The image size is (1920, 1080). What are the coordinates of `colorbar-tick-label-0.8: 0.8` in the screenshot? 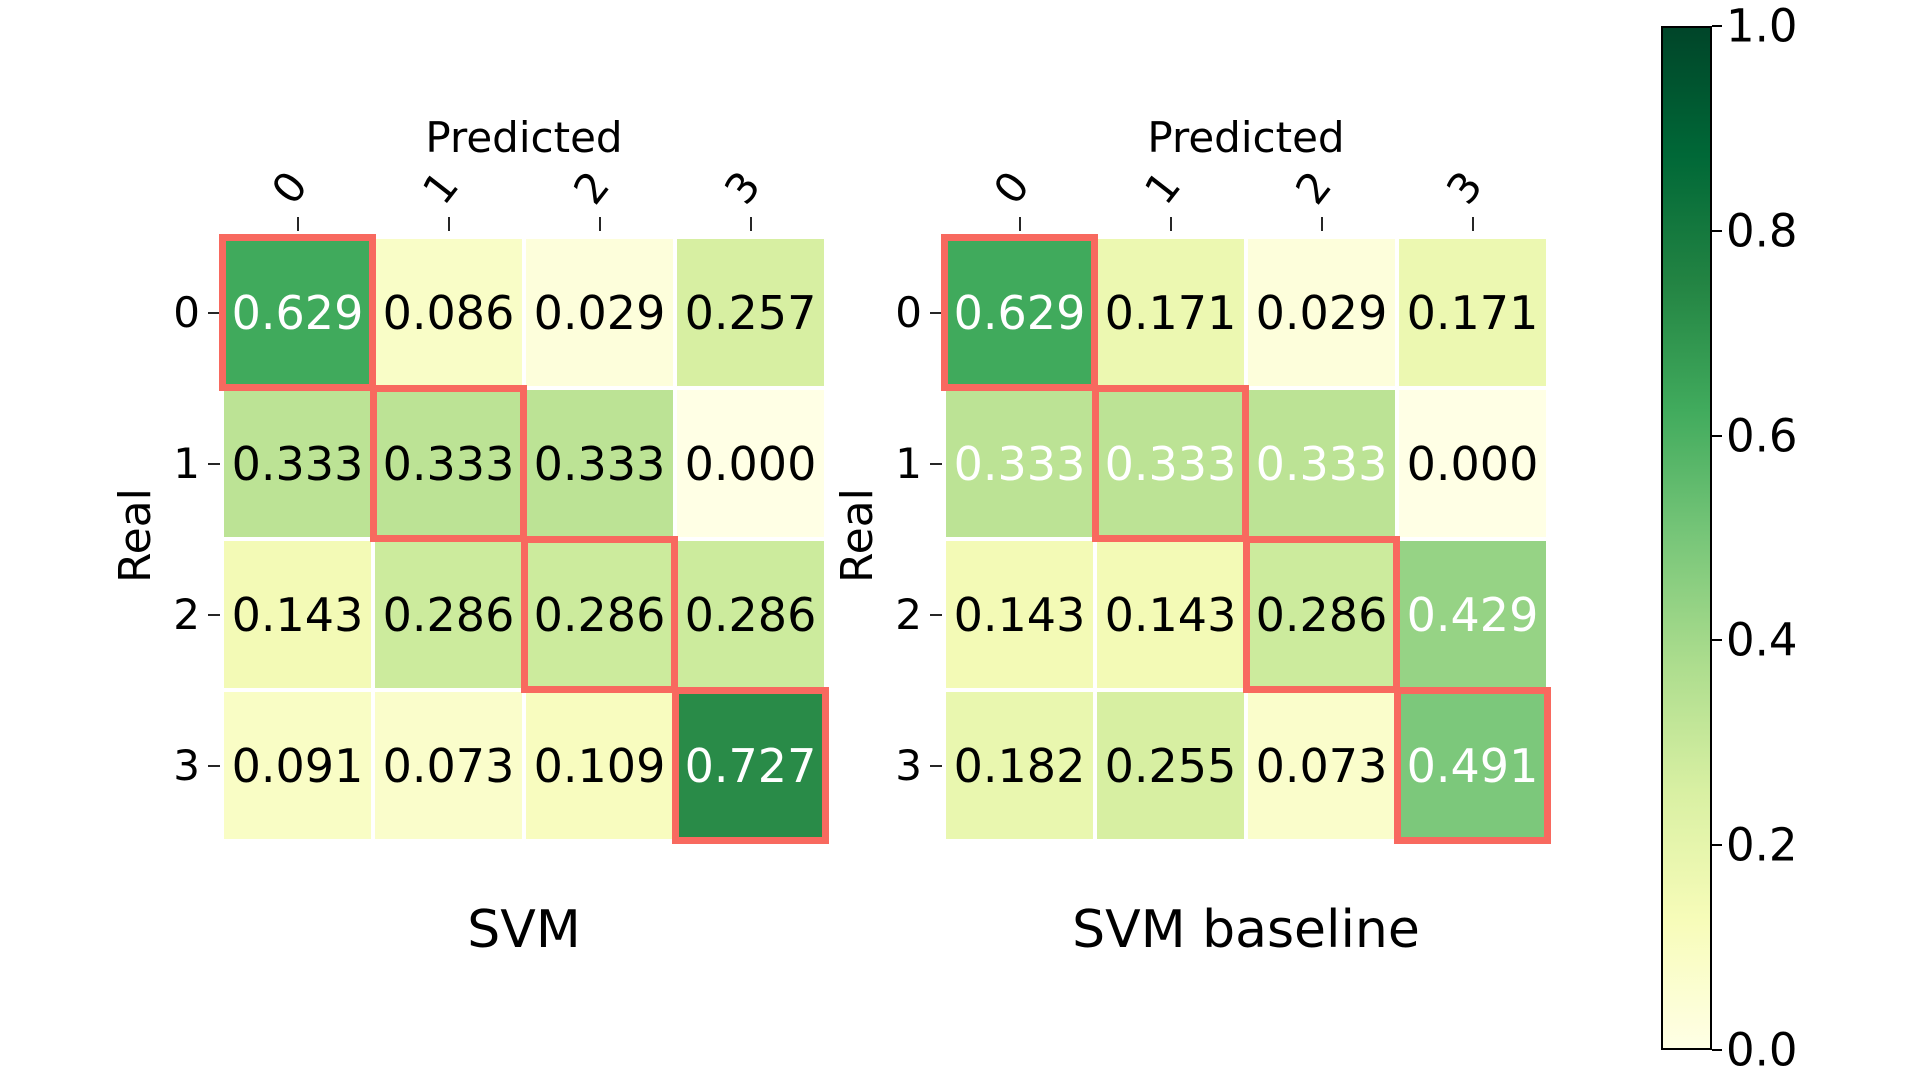 It's located at (1762, 231).